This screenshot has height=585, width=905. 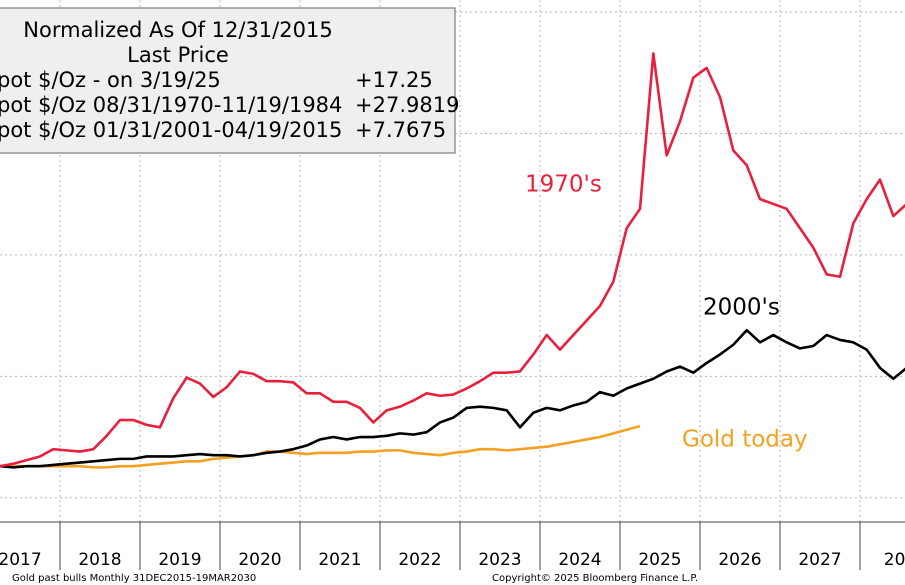 What do you see at coordinates (110, 80) in the screenshot?
I see `legend-row-label: pot $/Oz - on 3/19/25` at bounding box center [110, 80].